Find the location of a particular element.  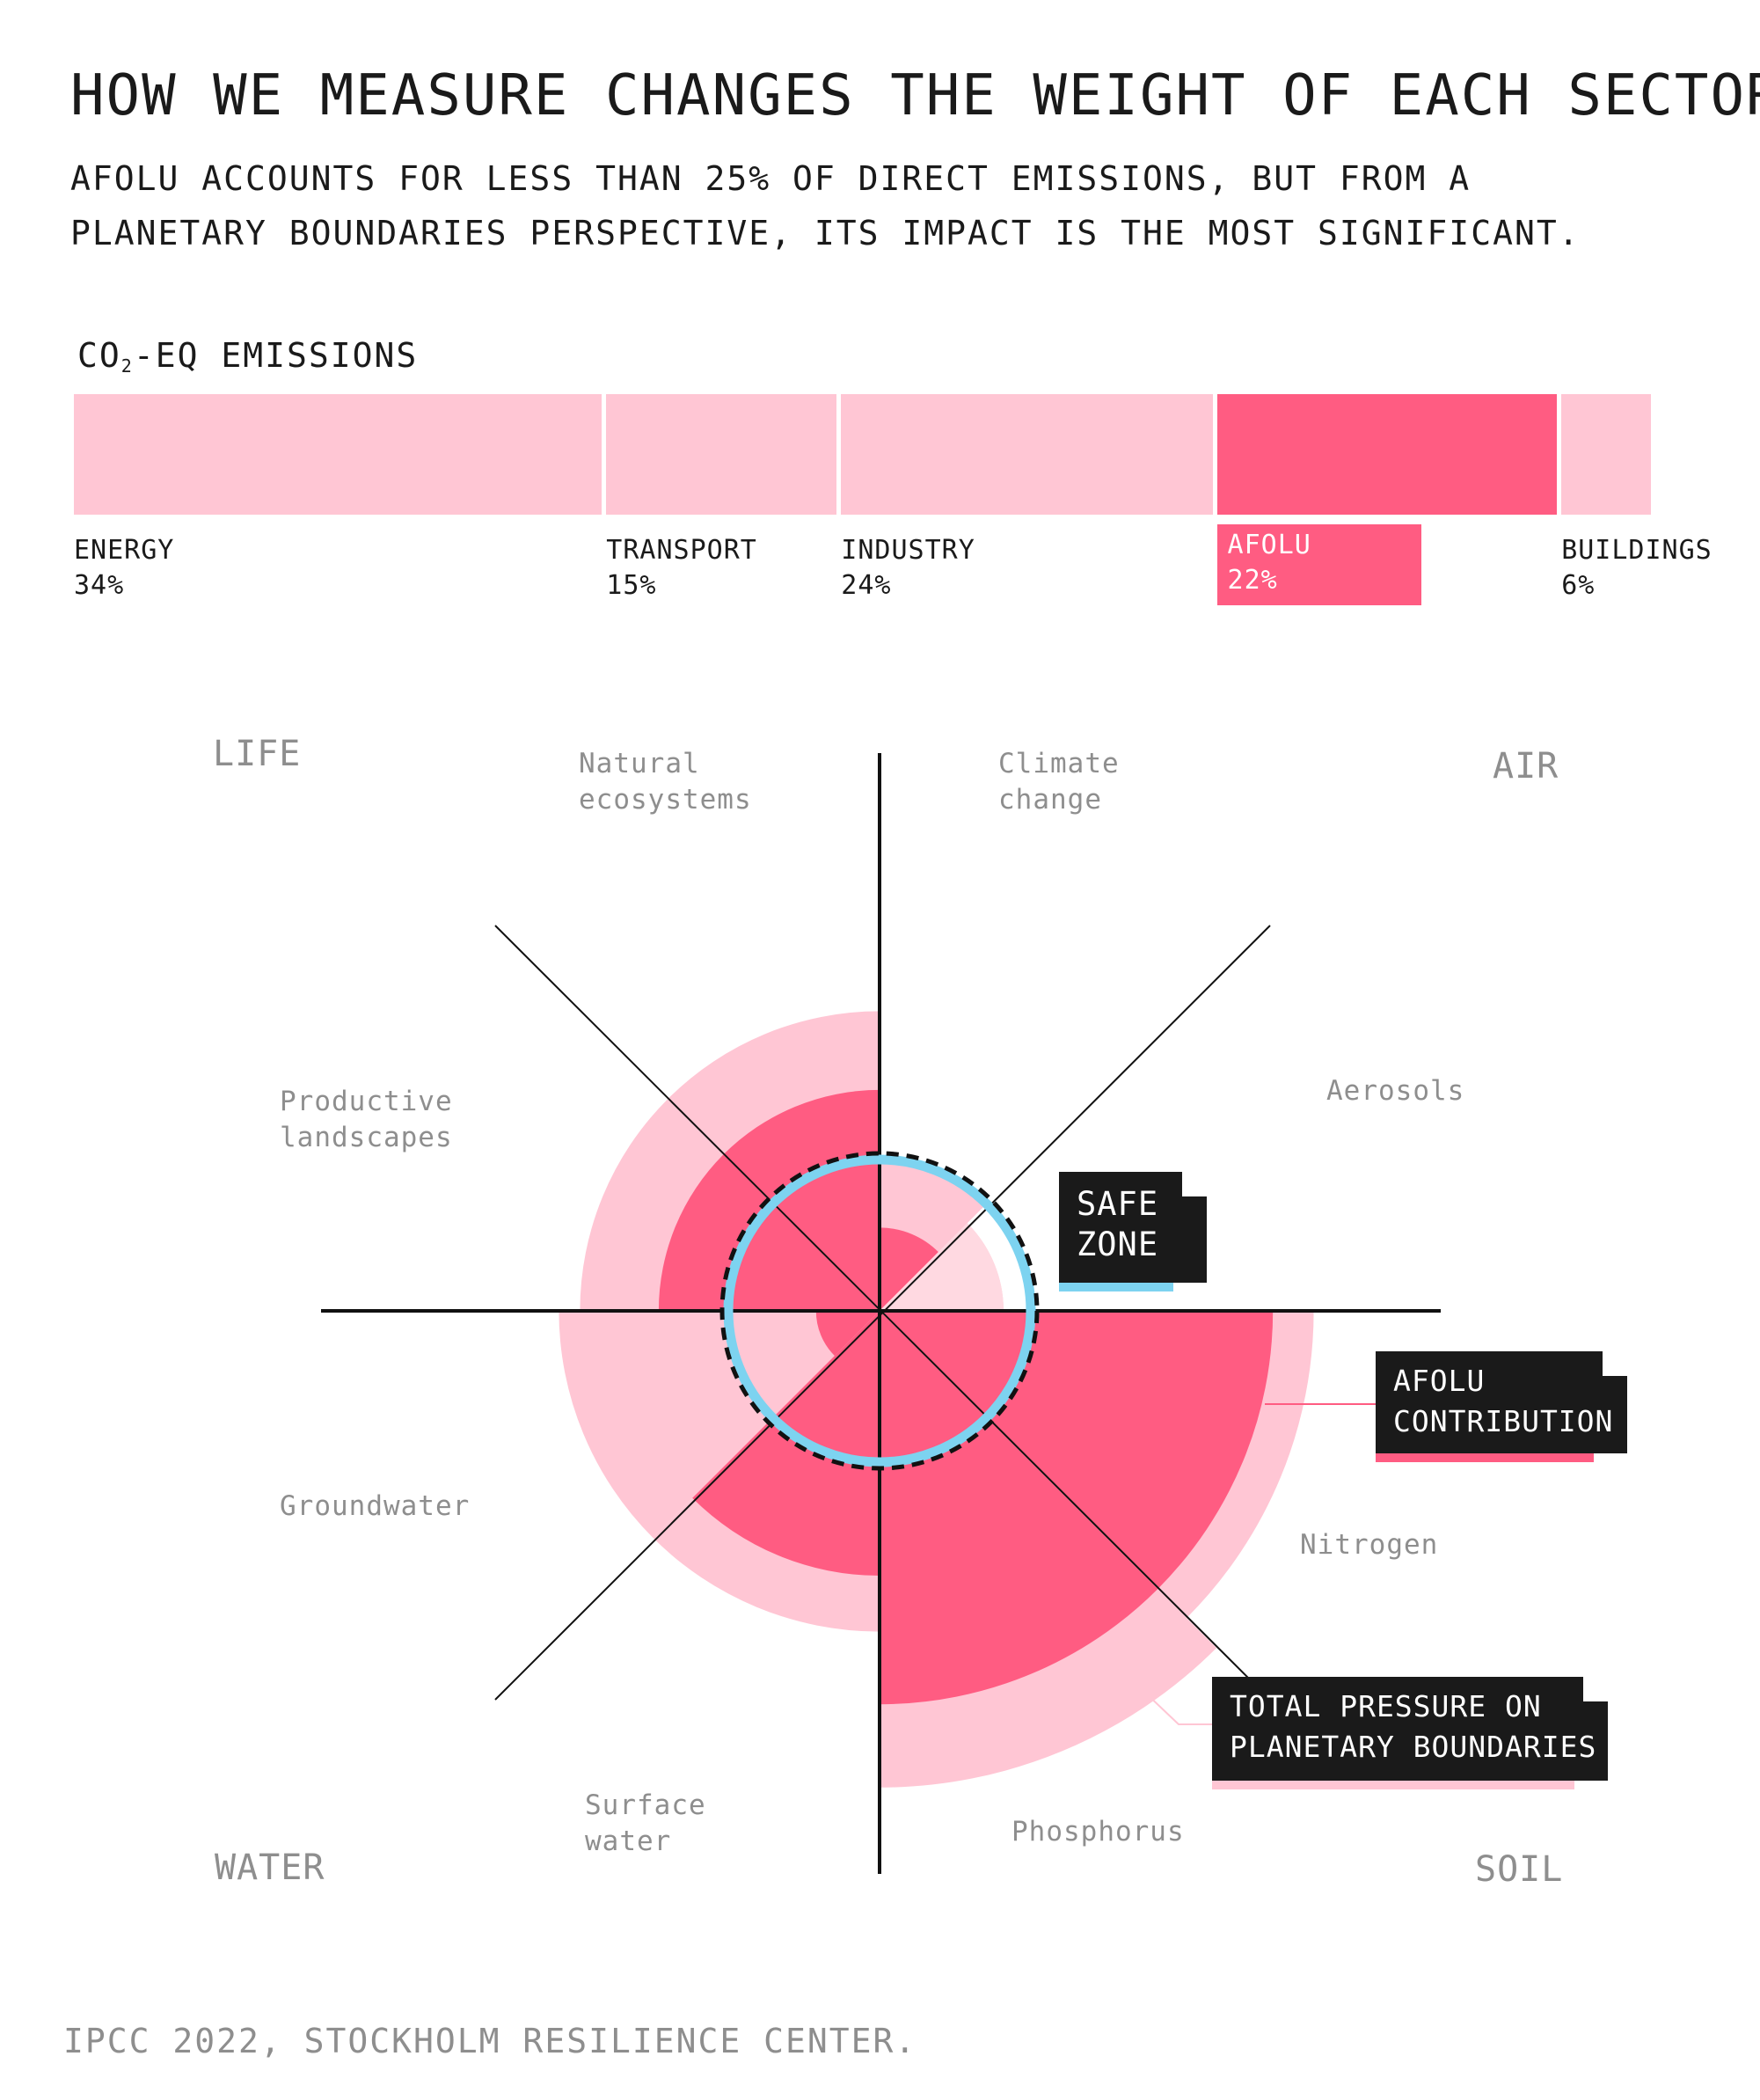

bar-segment-energy is located at coordinates (338, 454).